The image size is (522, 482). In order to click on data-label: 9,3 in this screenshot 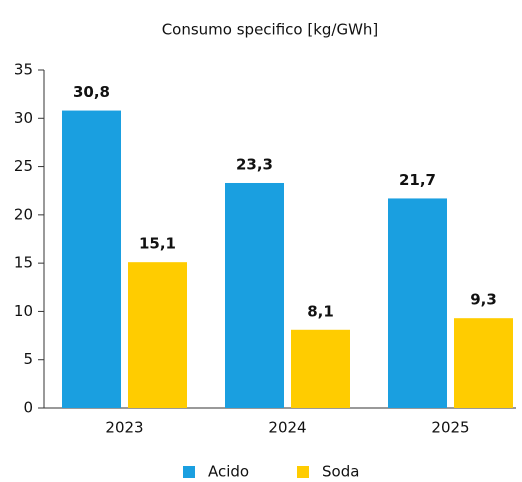, I will do `click(483, 300)`.